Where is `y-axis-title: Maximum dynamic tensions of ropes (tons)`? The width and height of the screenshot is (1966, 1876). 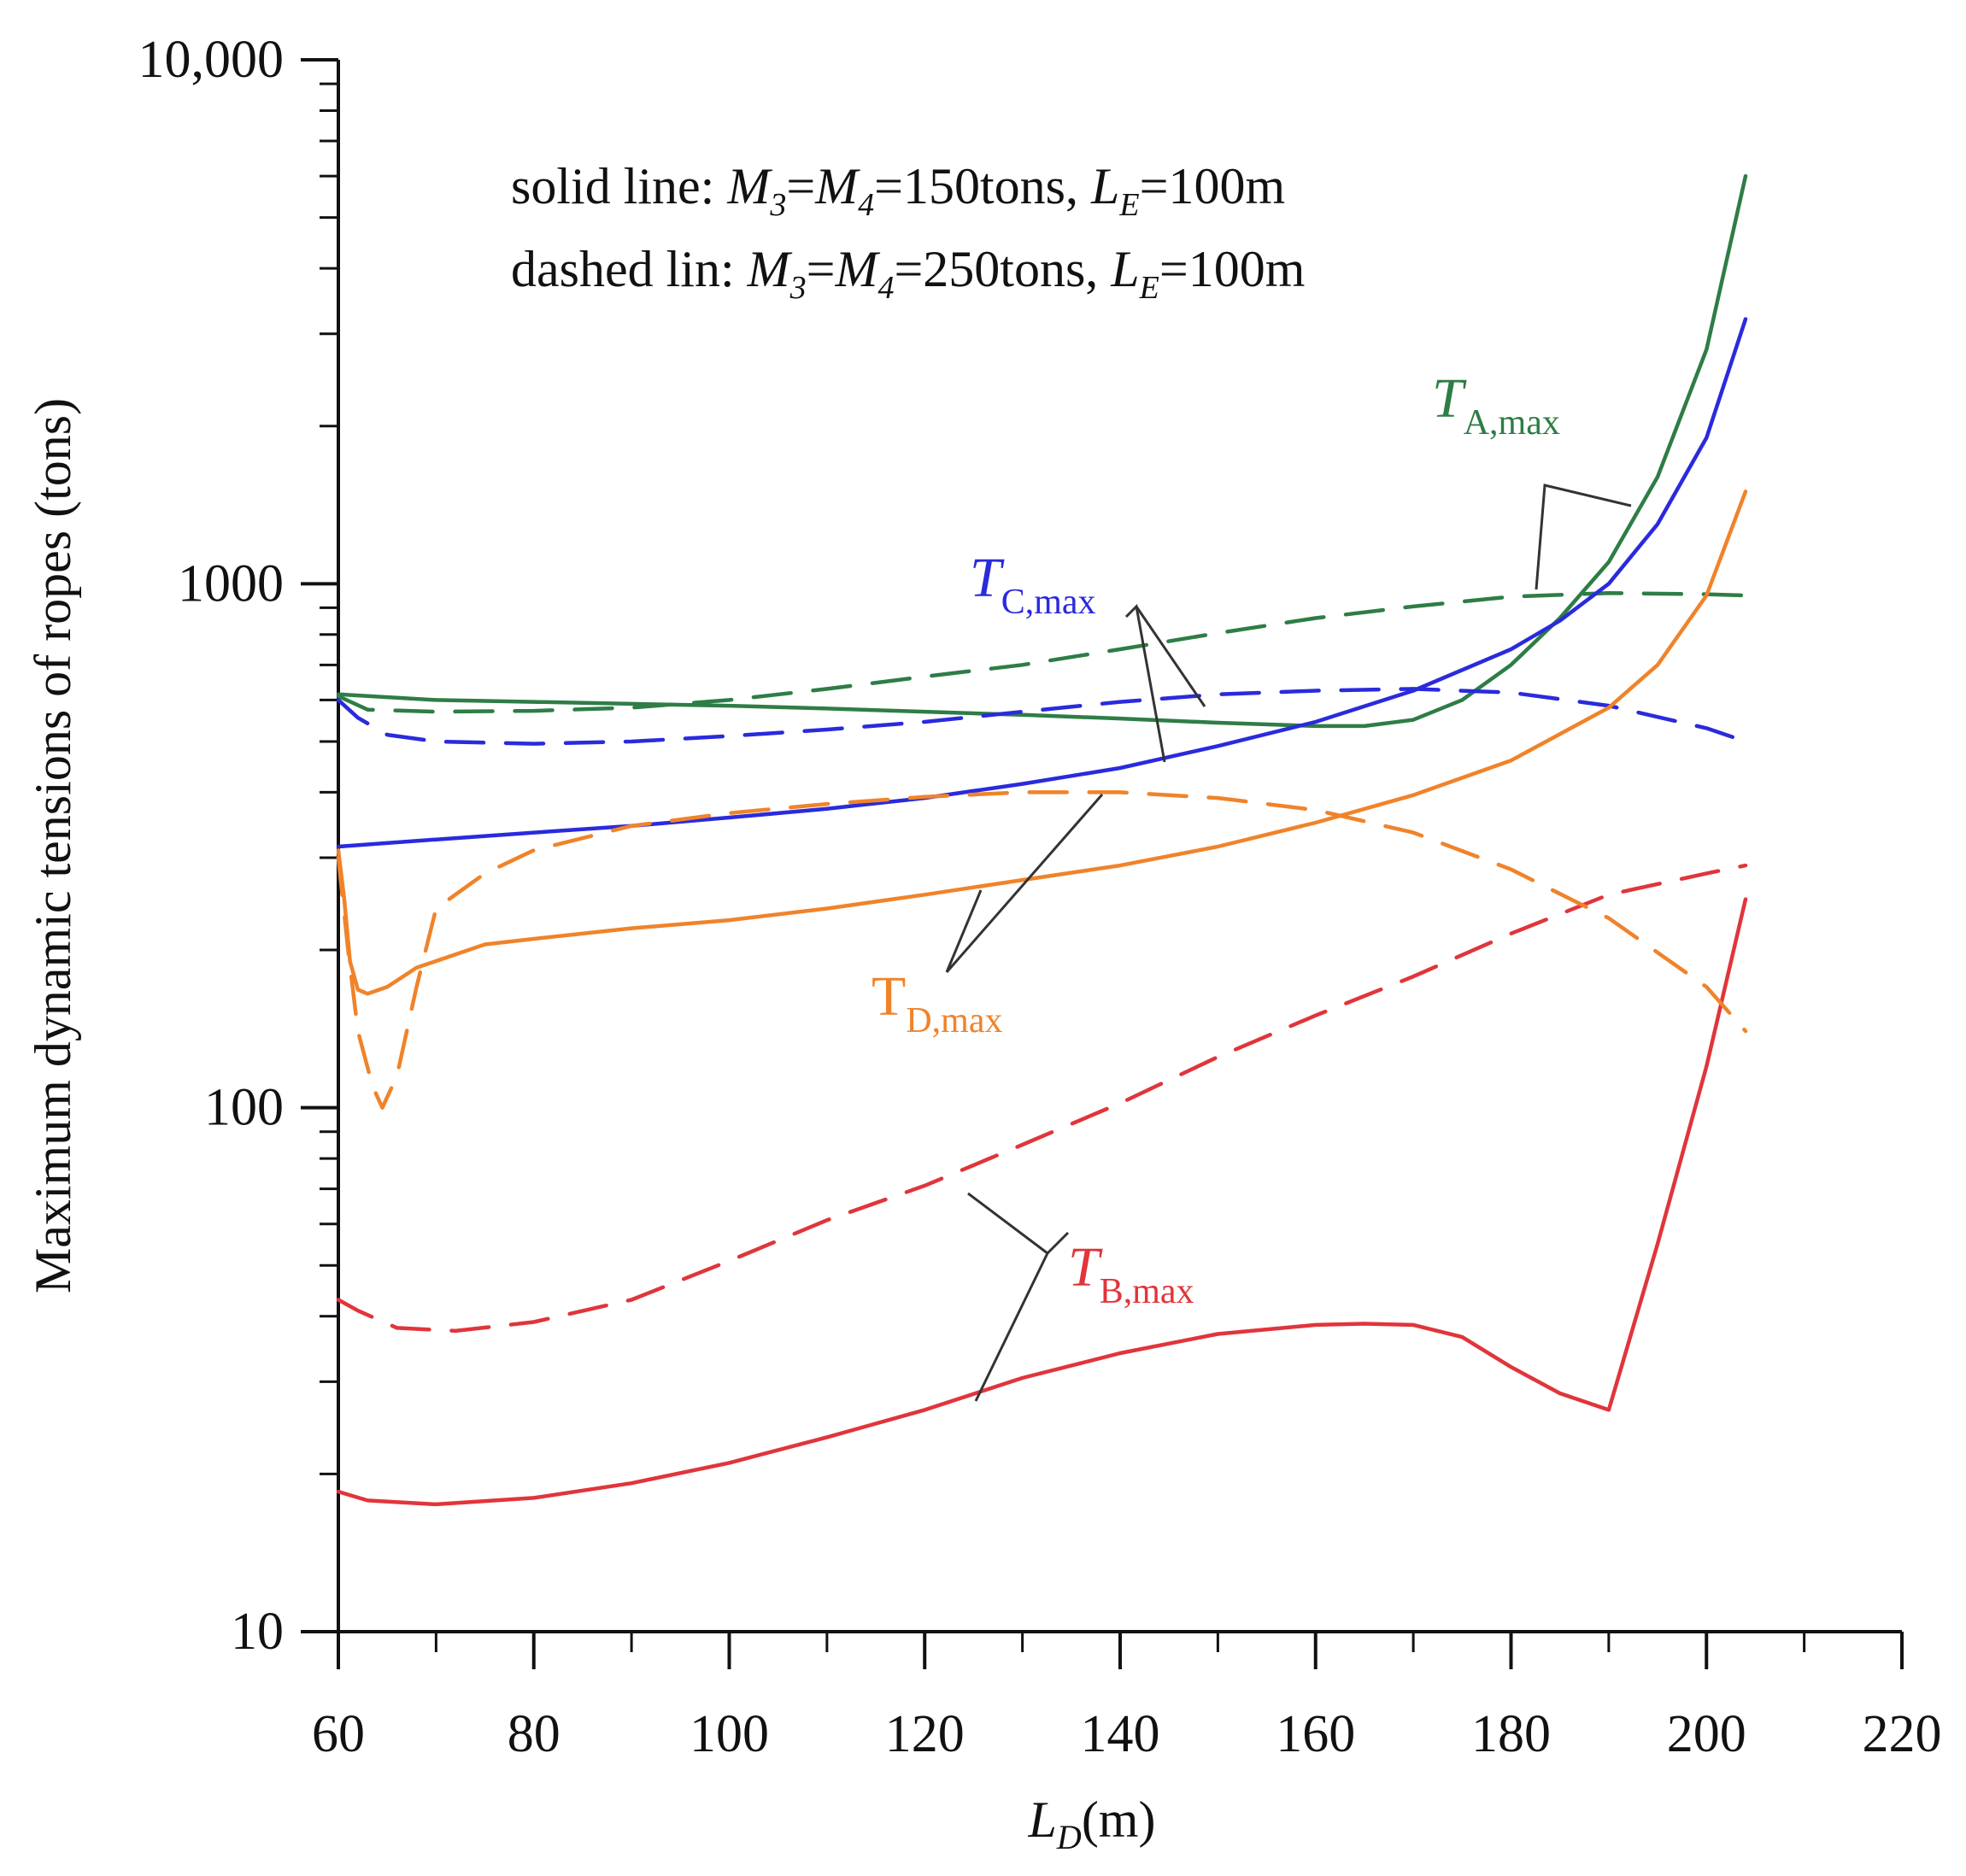
y-axis-title: Maximum dynamic tensions of ropes (tons) is located at coordinates (53, 845).